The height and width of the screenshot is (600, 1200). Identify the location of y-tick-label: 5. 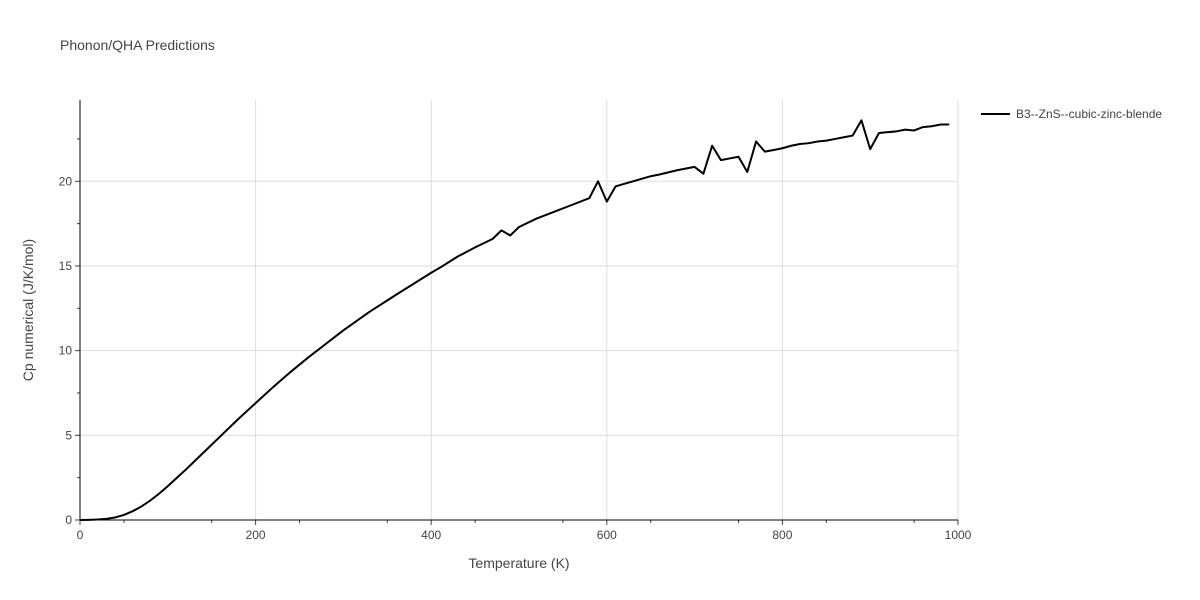
(68, 435).